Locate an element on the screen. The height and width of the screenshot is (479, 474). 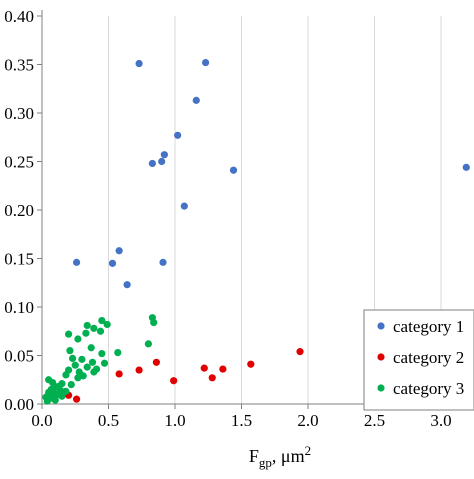
y-tick-label-3: 0.15 is located at coordinates (19, 259).